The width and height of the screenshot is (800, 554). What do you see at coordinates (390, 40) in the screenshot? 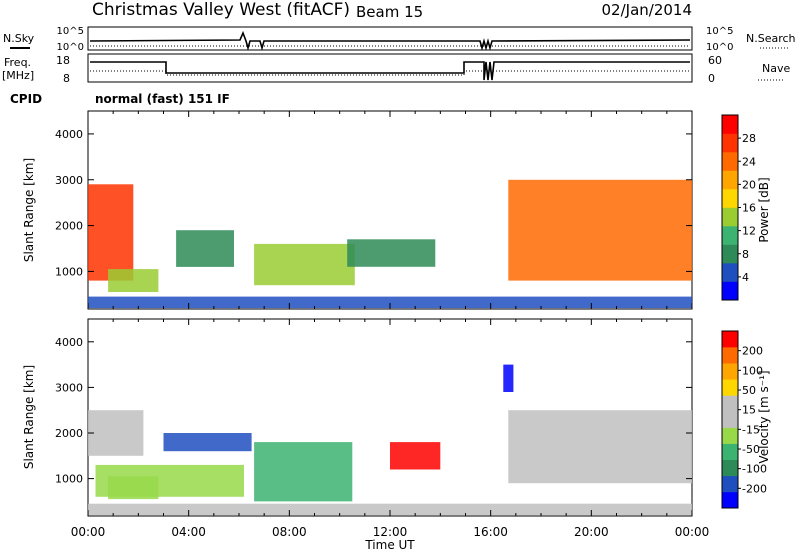
I see `nsky-trace` at bounding box center [390, 40].